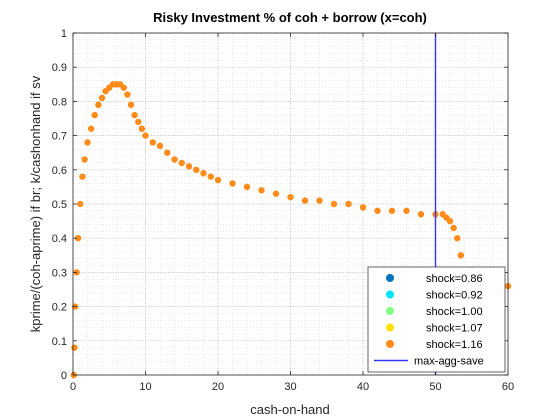 The width and height of the screenshot is (560, 420). What do you see at coordinates (59, 308) in the screenshot?
I see `y-tick-label: 0.2` at bounding box center [59, 308].